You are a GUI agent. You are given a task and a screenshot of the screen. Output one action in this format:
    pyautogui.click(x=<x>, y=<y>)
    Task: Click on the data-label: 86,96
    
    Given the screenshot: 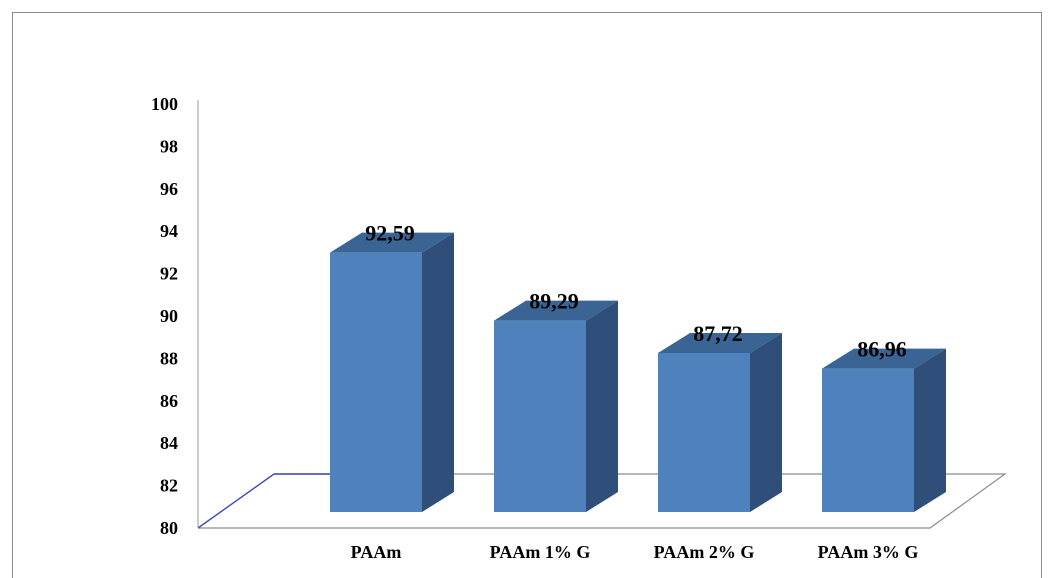 What is the action you would take?
    pyautogui.click(x=882, y=349)
    